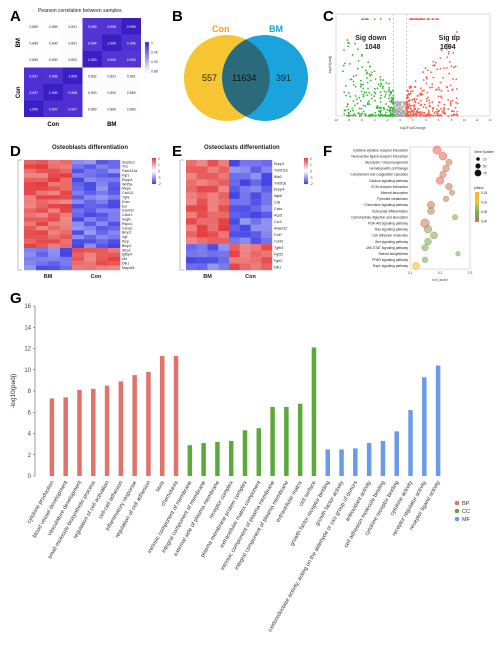 The image size is (500, 655). Describe the element at coordinates (465, 120) in the screenshot. I see `volcano-x-tick: 10` at that location.